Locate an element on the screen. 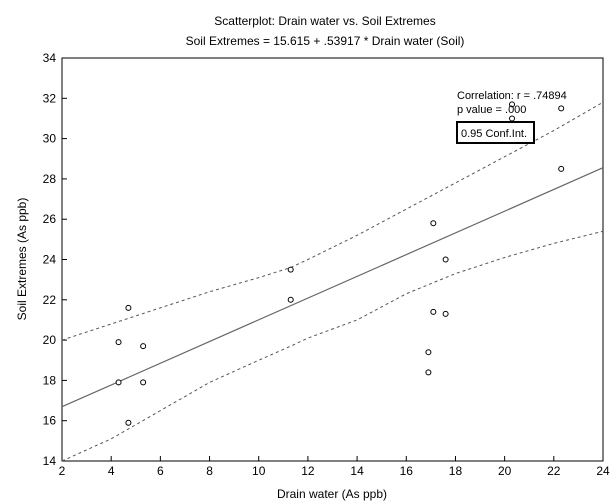 This screenshot has height=504, width=613. x-tick-label: 8 is located at coordinates (209, 471).